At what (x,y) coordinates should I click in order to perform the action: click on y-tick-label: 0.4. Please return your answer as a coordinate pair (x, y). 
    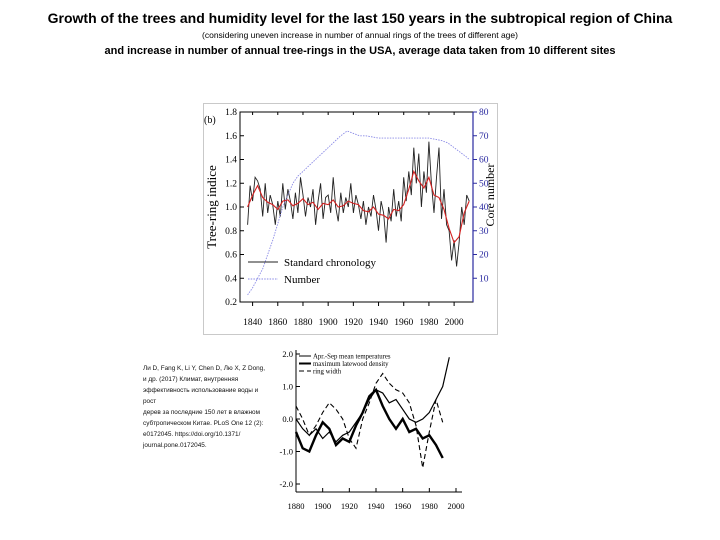
    Looking at the image, I should click on (231, 279).